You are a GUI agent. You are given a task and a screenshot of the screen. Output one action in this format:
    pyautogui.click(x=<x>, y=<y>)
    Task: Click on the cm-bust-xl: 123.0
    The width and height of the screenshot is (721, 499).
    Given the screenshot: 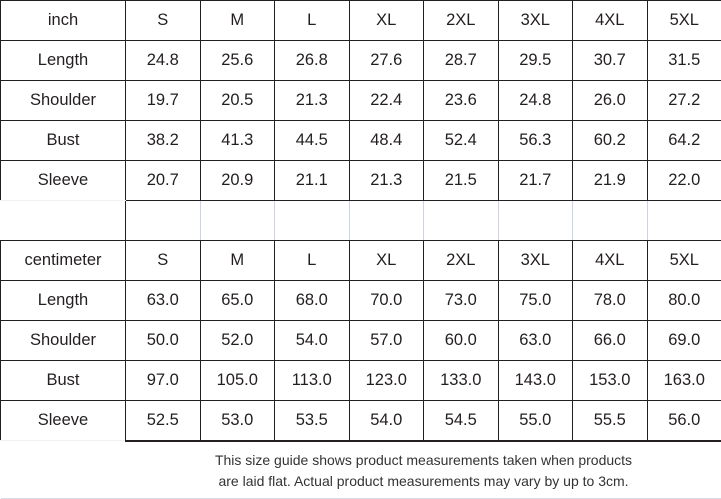 What is the action you would take?
    pyautogui.click(x=386, y=381)
    